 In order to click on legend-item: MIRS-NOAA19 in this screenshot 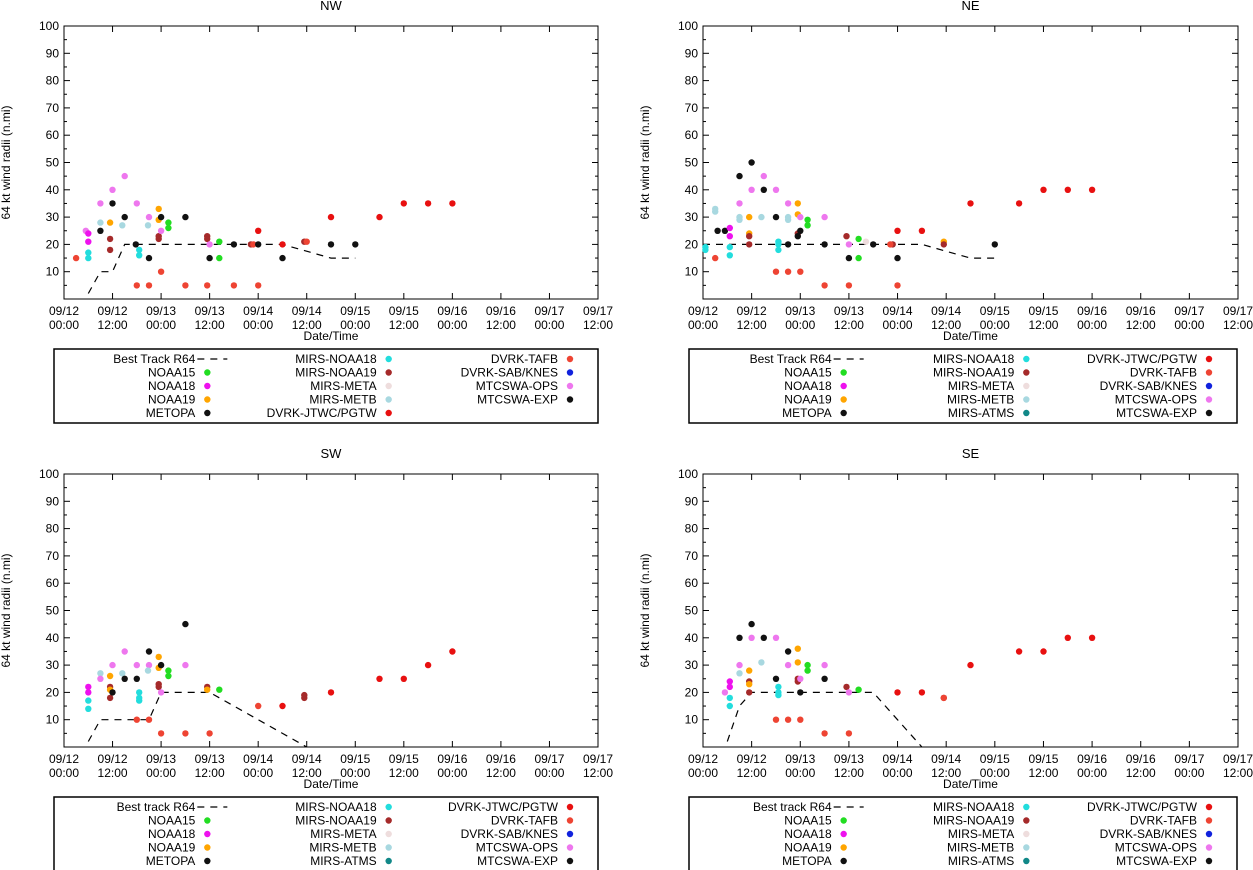, I will do `click(343, 821)`.